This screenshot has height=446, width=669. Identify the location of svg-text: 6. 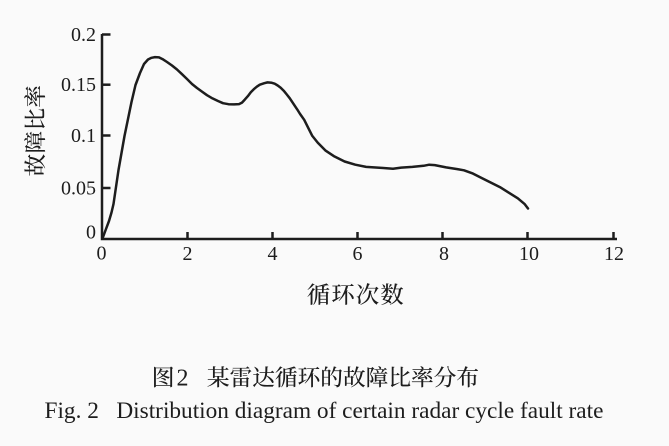
(358, 254).